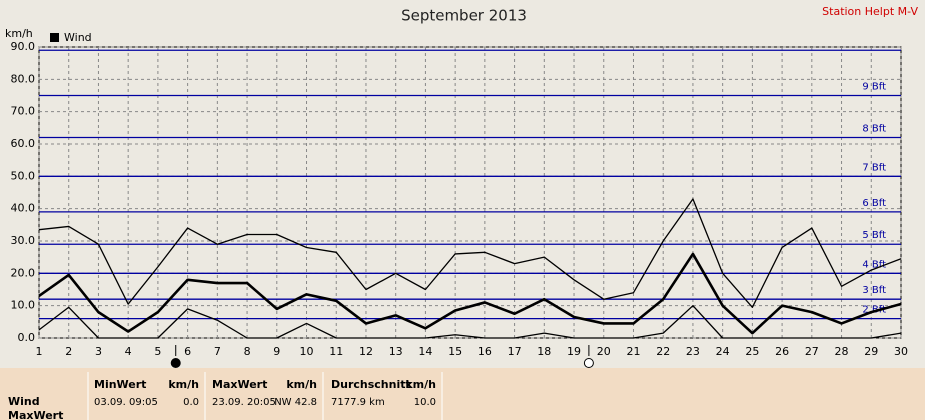 The width and height of the screenshot is (925, 420). I want to click on col-value: 0.0, so click(191, 402).